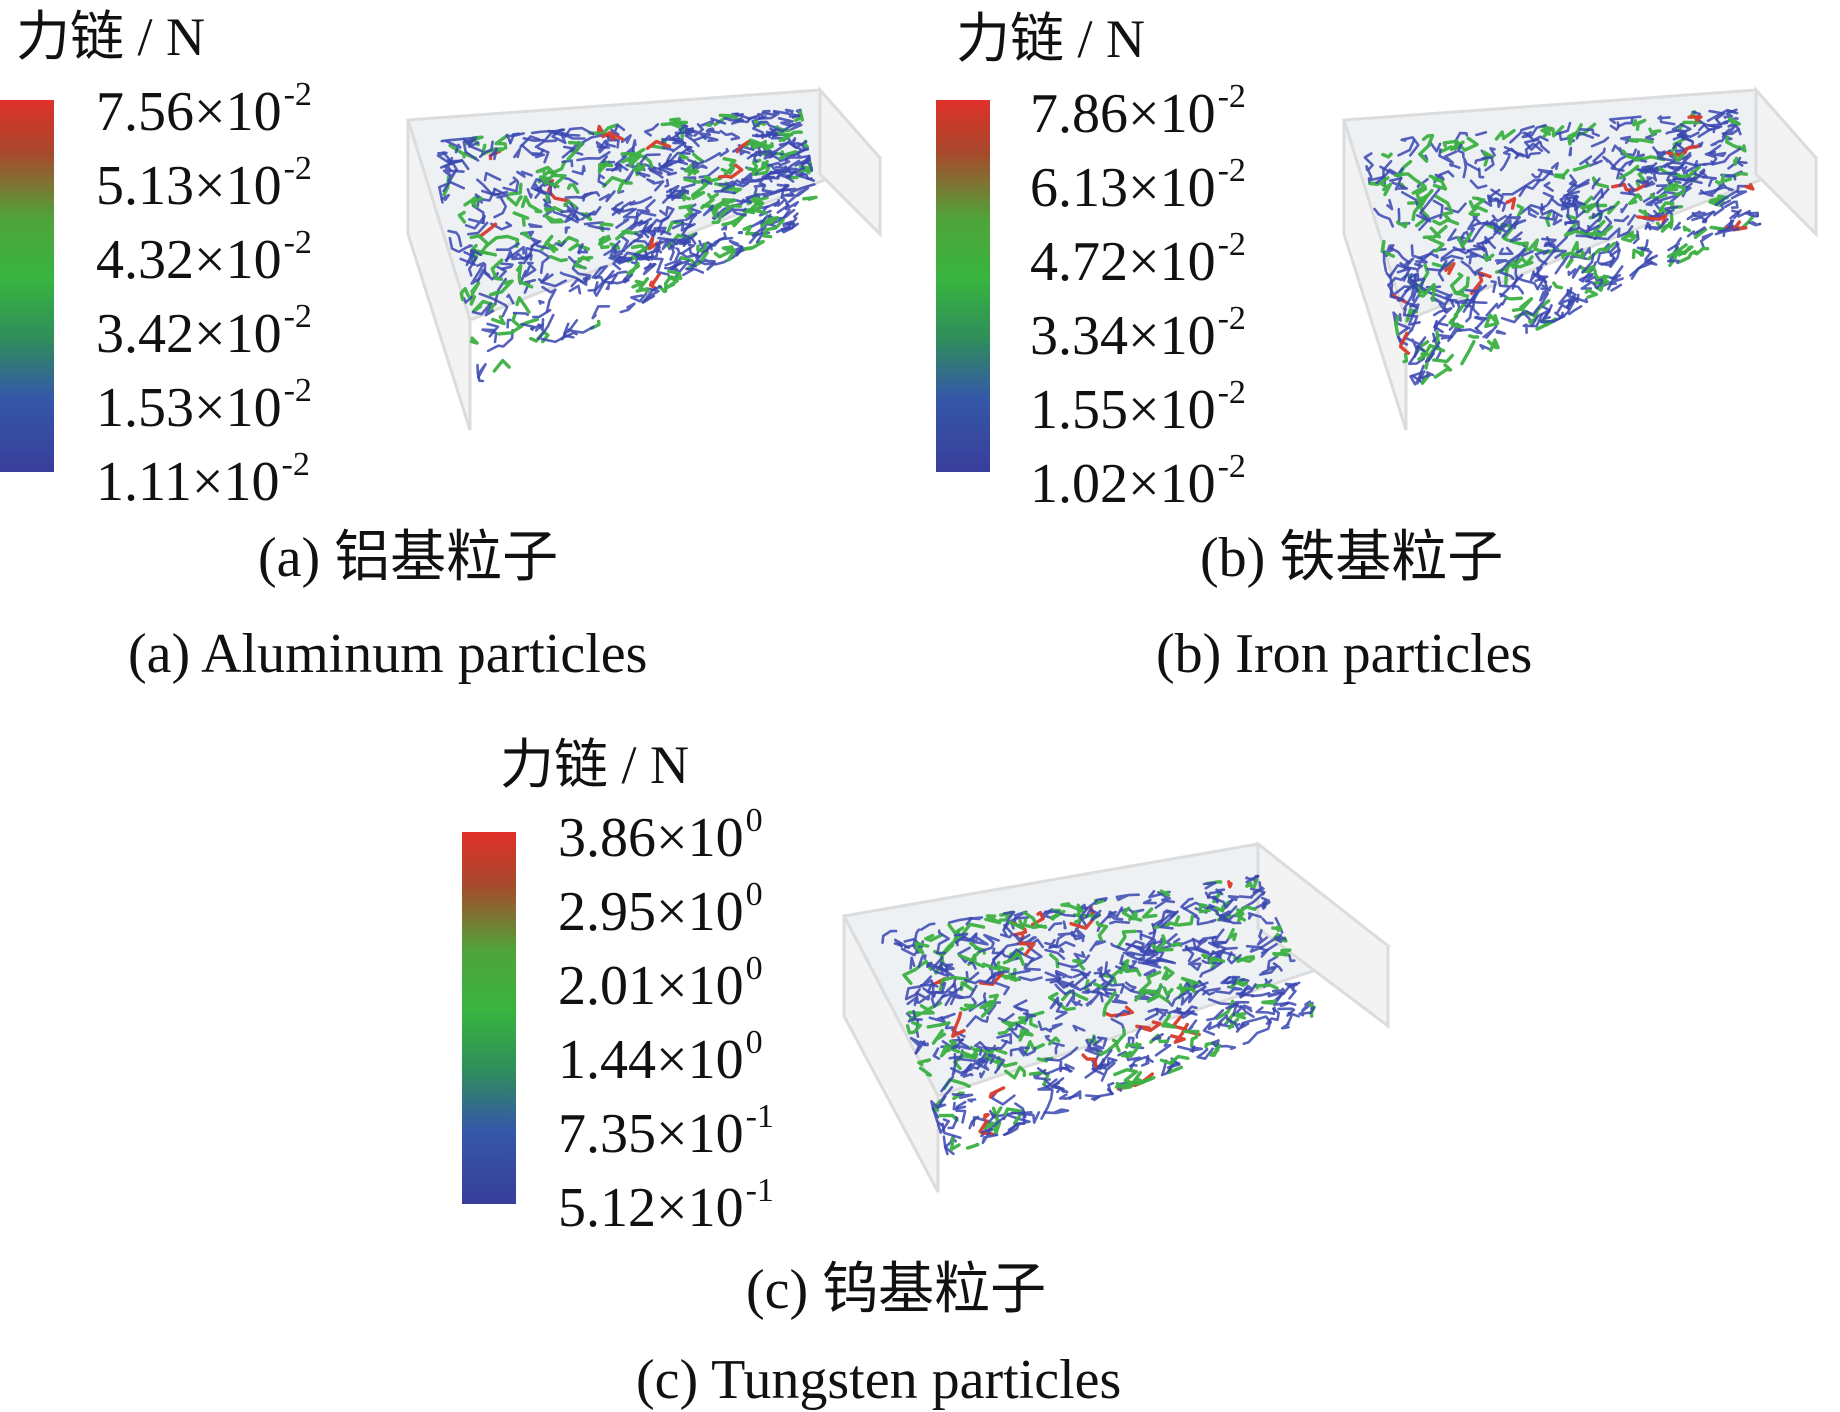  I want to click on colorbar-tick: 2.01×100, so click(660, 983).